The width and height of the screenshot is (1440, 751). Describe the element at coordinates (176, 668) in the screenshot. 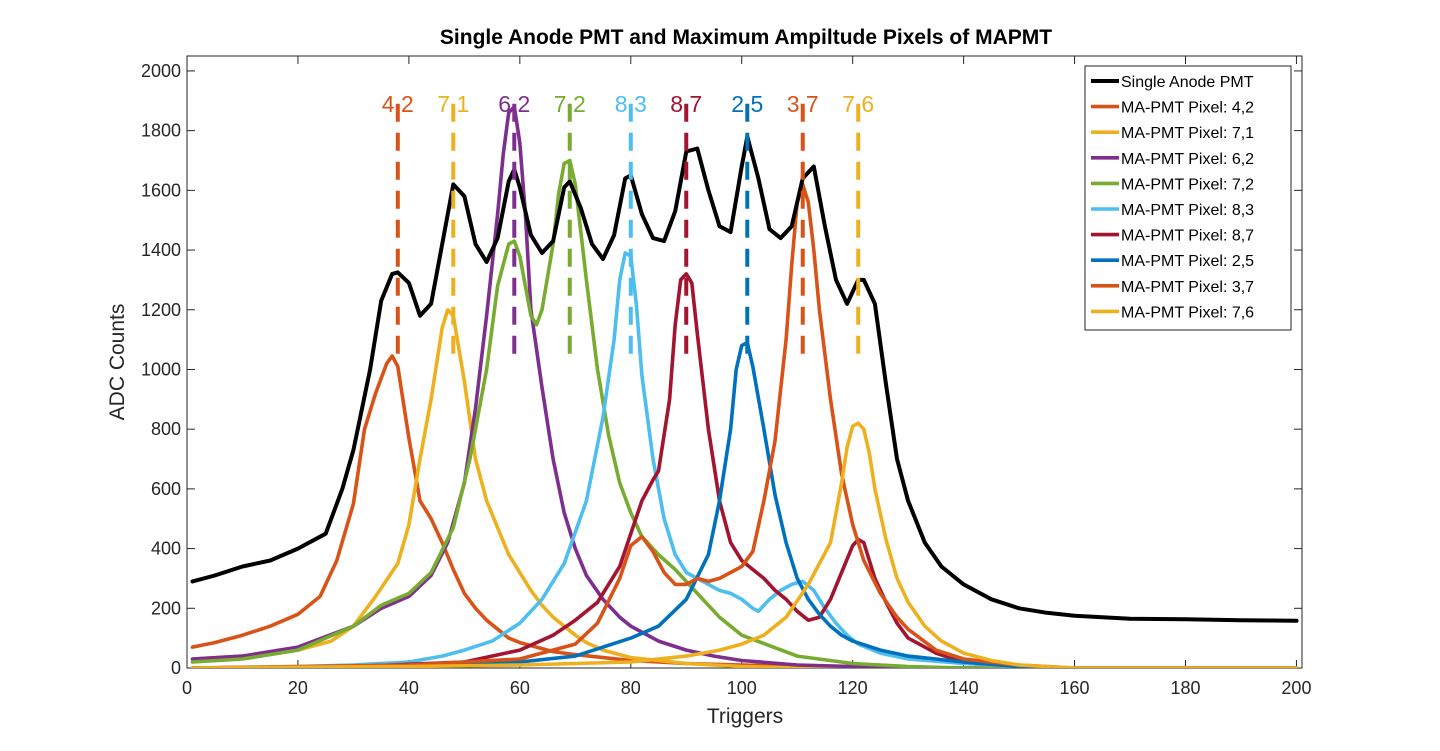

I see `y-tick-label: 0` at that location.